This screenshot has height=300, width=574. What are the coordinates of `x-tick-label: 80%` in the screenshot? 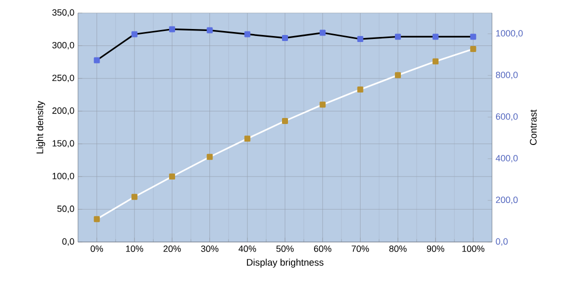 It's located at (398, 249).